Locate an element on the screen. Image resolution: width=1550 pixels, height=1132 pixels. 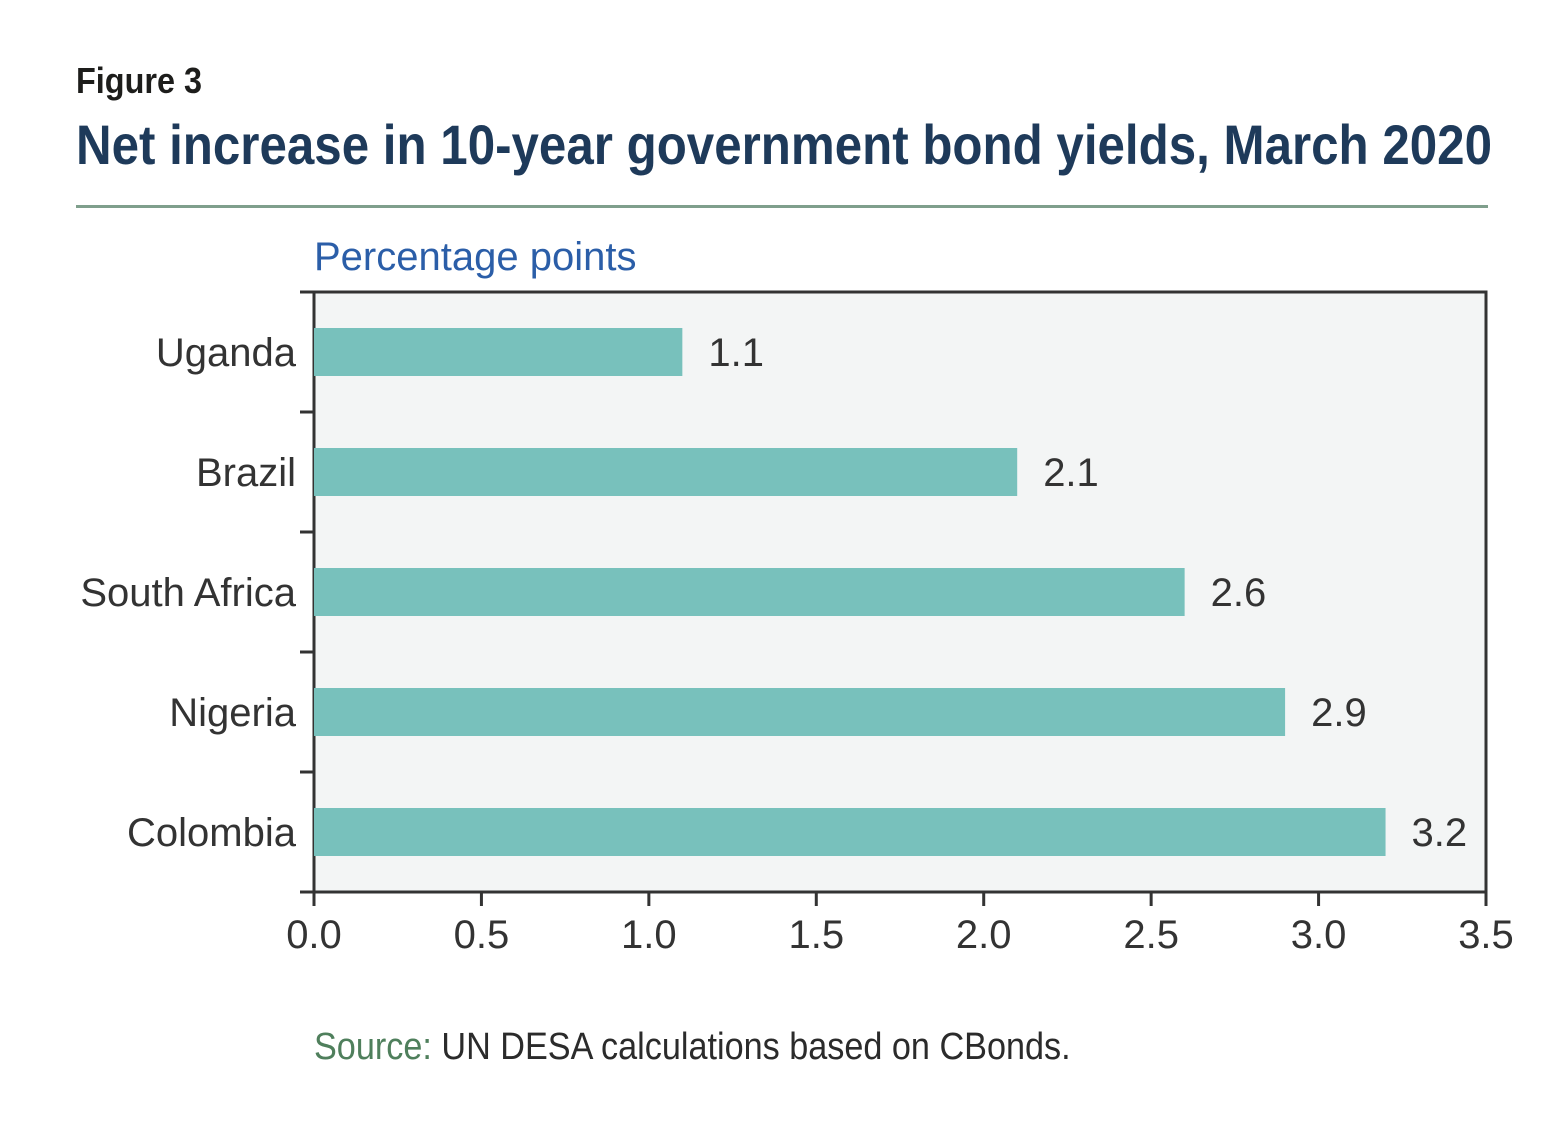
data-label: 3.2 is located at coordinates (1440, 833).